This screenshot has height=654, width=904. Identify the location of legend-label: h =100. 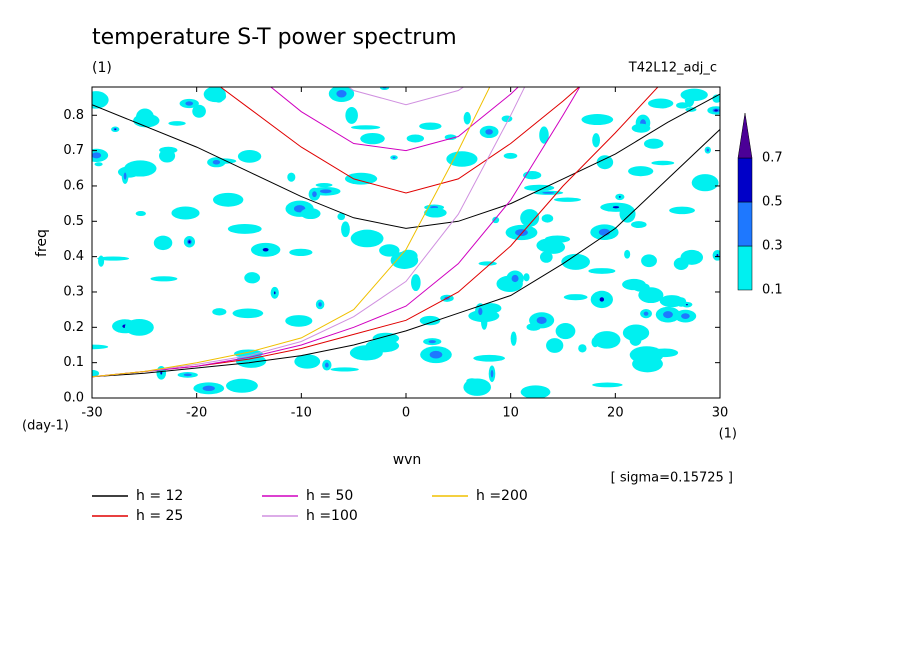
(332, 516).